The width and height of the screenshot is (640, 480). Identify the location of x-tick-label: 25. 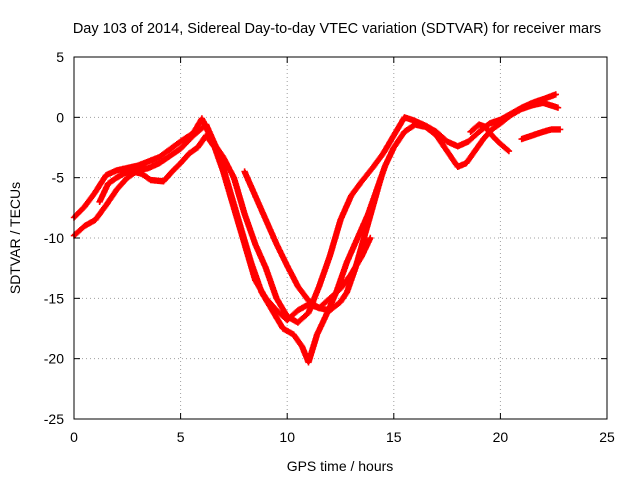
(607, 437).